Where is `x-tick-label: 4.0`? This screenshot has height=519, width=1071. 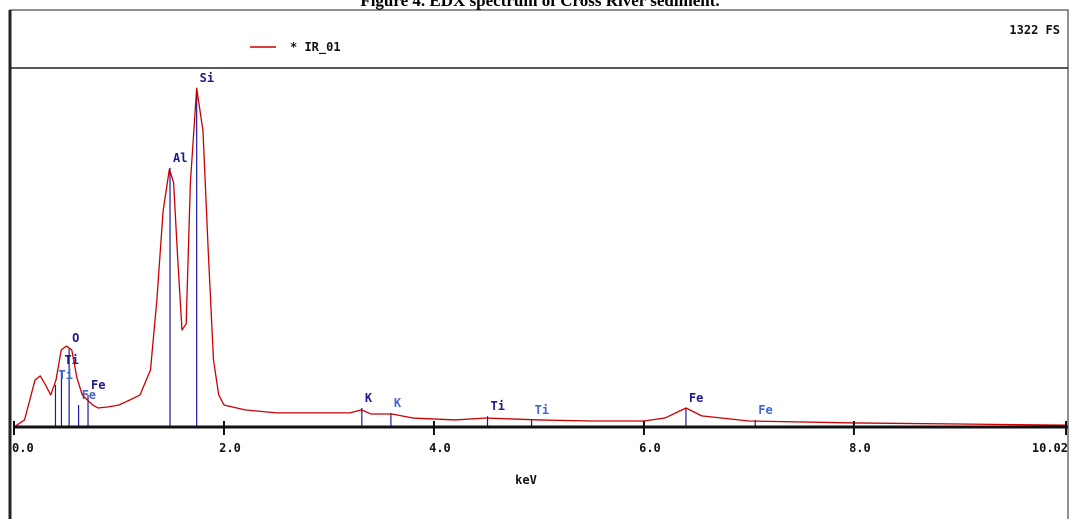
x-tick-label: 4.0 is located at coordinates (440, 448).